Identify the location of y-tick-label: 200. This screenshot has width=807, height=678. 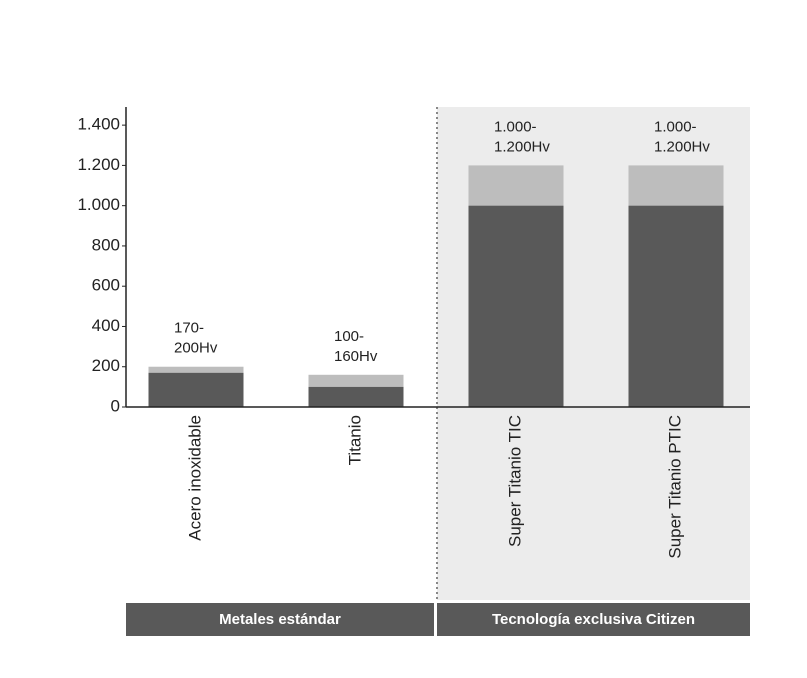
(106, 365).